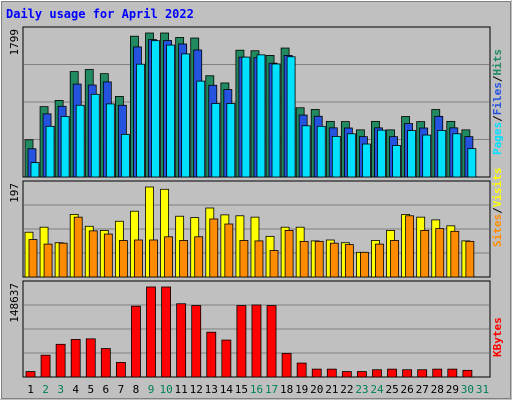  Describe the element at coordinates (196, 389) in the screenshot. I see `x-tick-label-day-12: 12` at that location.